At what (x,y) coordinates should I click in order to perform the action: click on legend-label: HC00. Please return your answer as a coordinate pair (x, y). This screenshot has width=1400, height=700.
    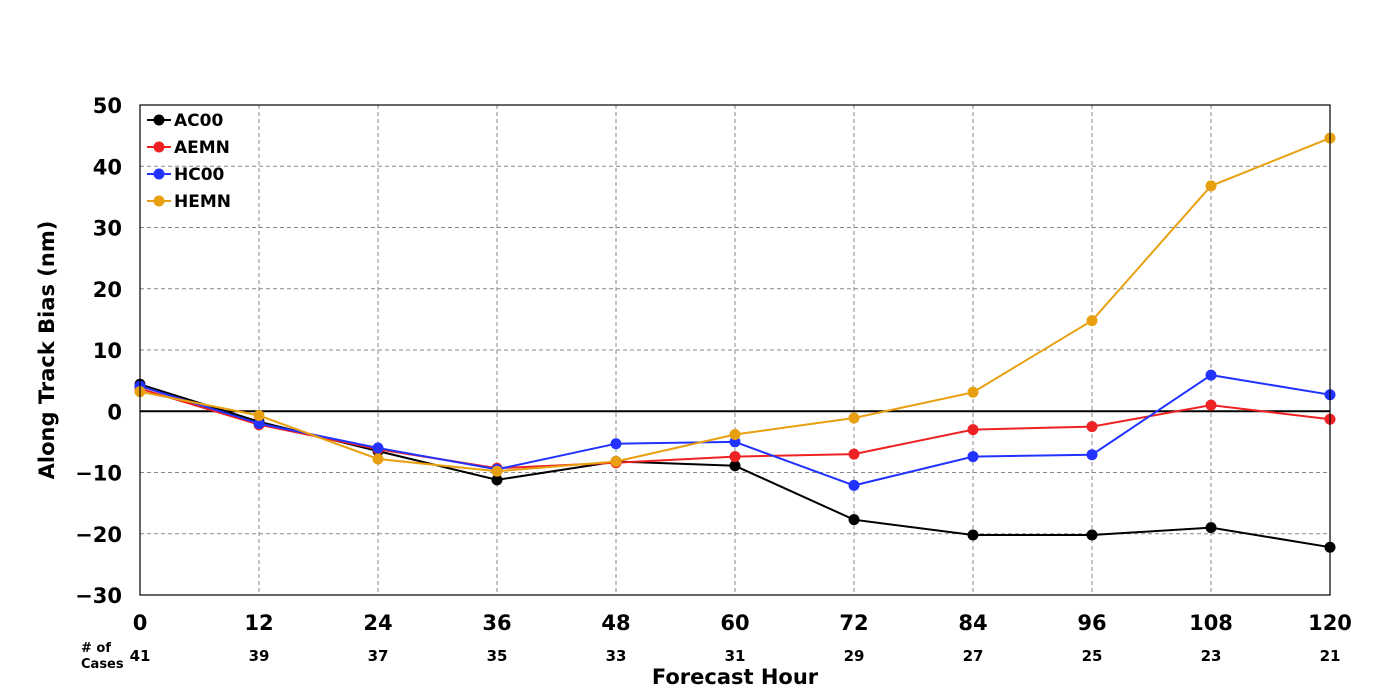
    Looking at the image, I should click on (199, 175).